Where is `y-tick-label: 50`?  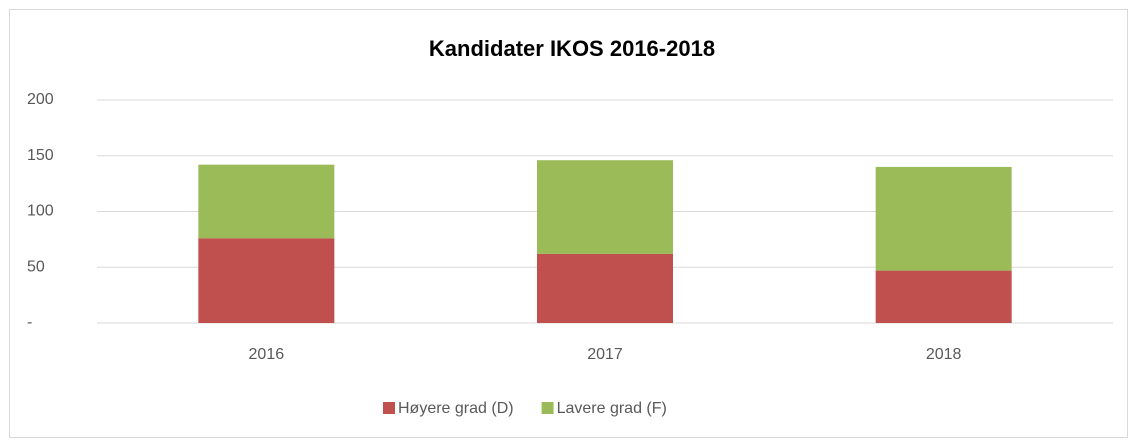
y-tick-label: 50 is located at coordinates (36, 266).